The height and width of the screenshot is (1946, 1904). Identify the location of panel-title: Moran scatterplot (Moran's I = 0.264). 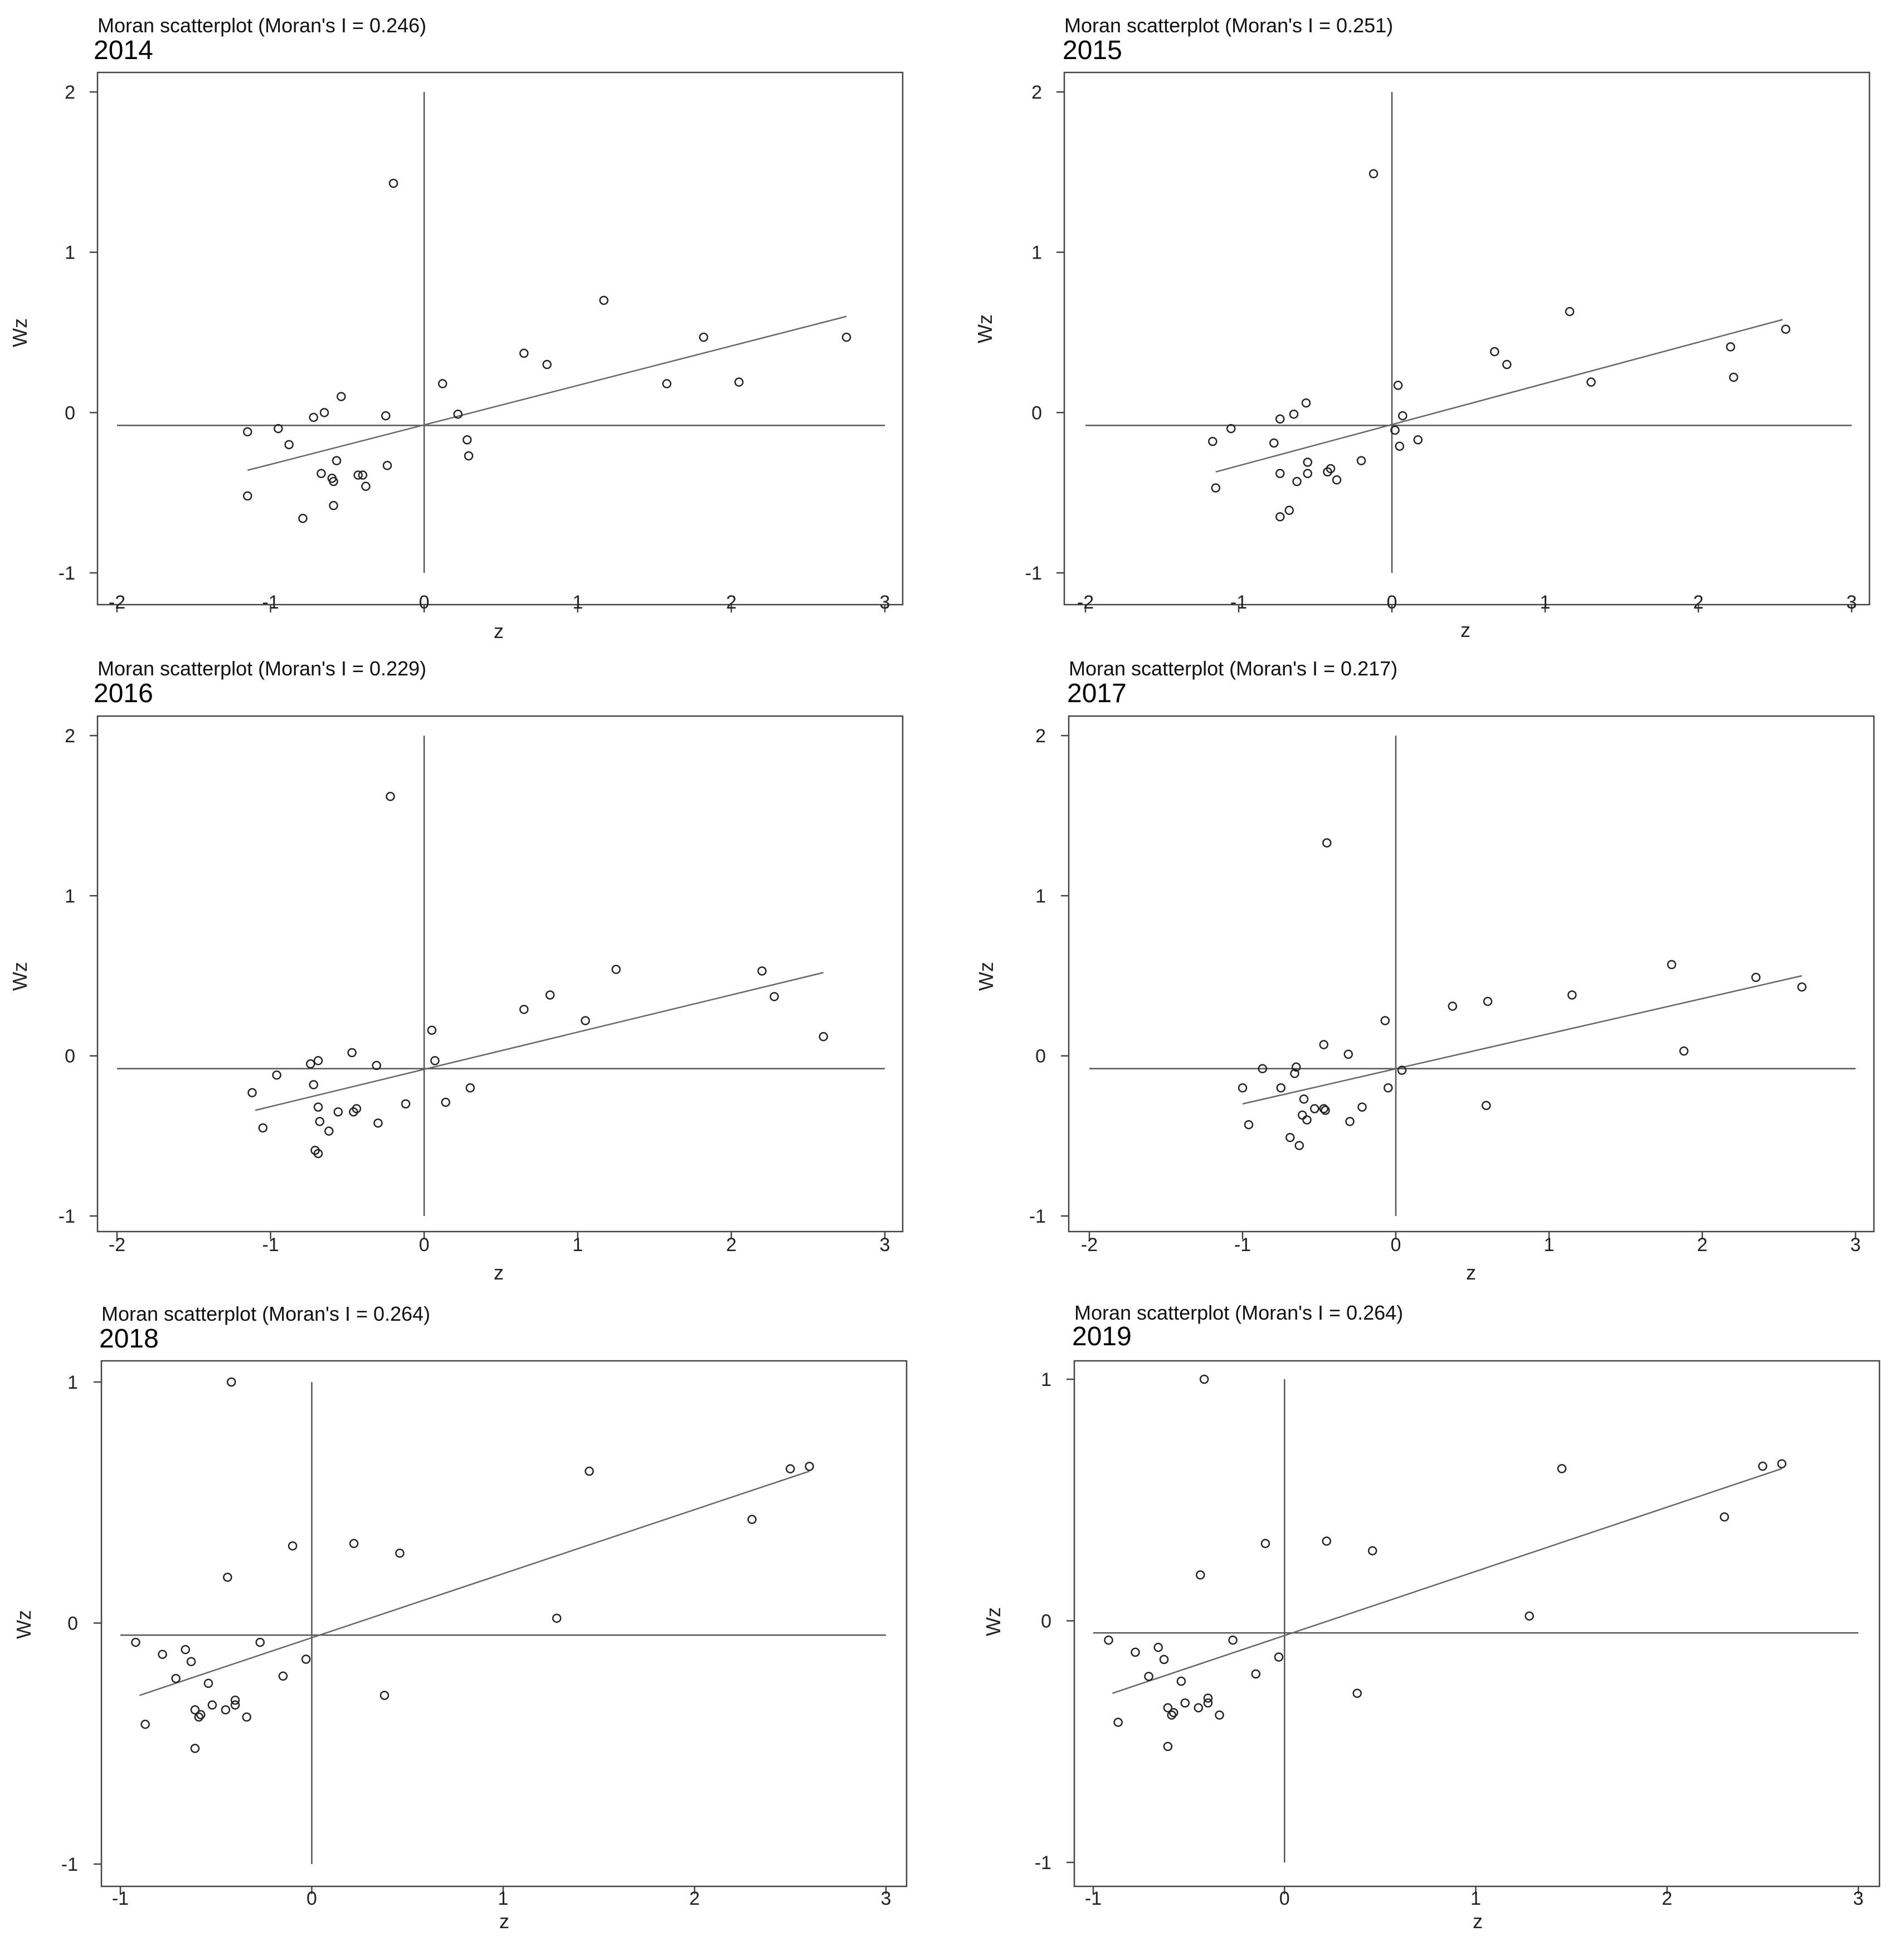
(1238, 1312).